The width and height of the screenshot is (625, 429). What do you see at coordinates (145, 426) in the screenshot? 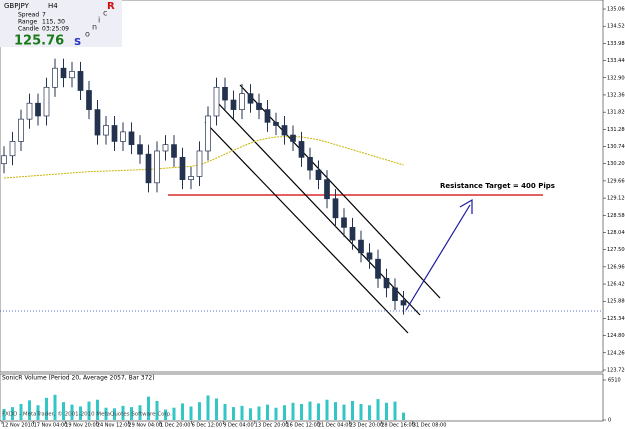
I see `x-tick-label: 29 Nov 04:00` at bounding box center [145, 426].